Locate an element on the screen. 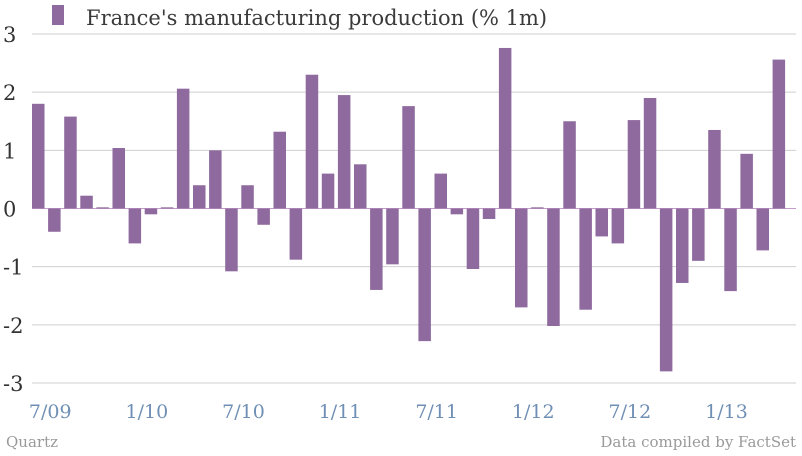 This screenshot has width=802, height=456. legend: France's manufacturing production (% 1m) is located at coordinates (299, 17).